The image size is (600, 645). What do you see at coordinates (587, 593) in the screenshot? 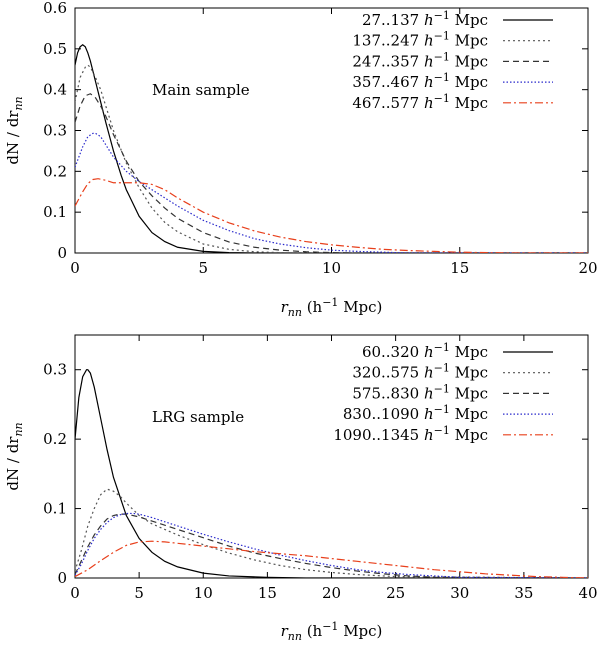
I see `x-tick-label: 40` at bounding box center [587, 593].